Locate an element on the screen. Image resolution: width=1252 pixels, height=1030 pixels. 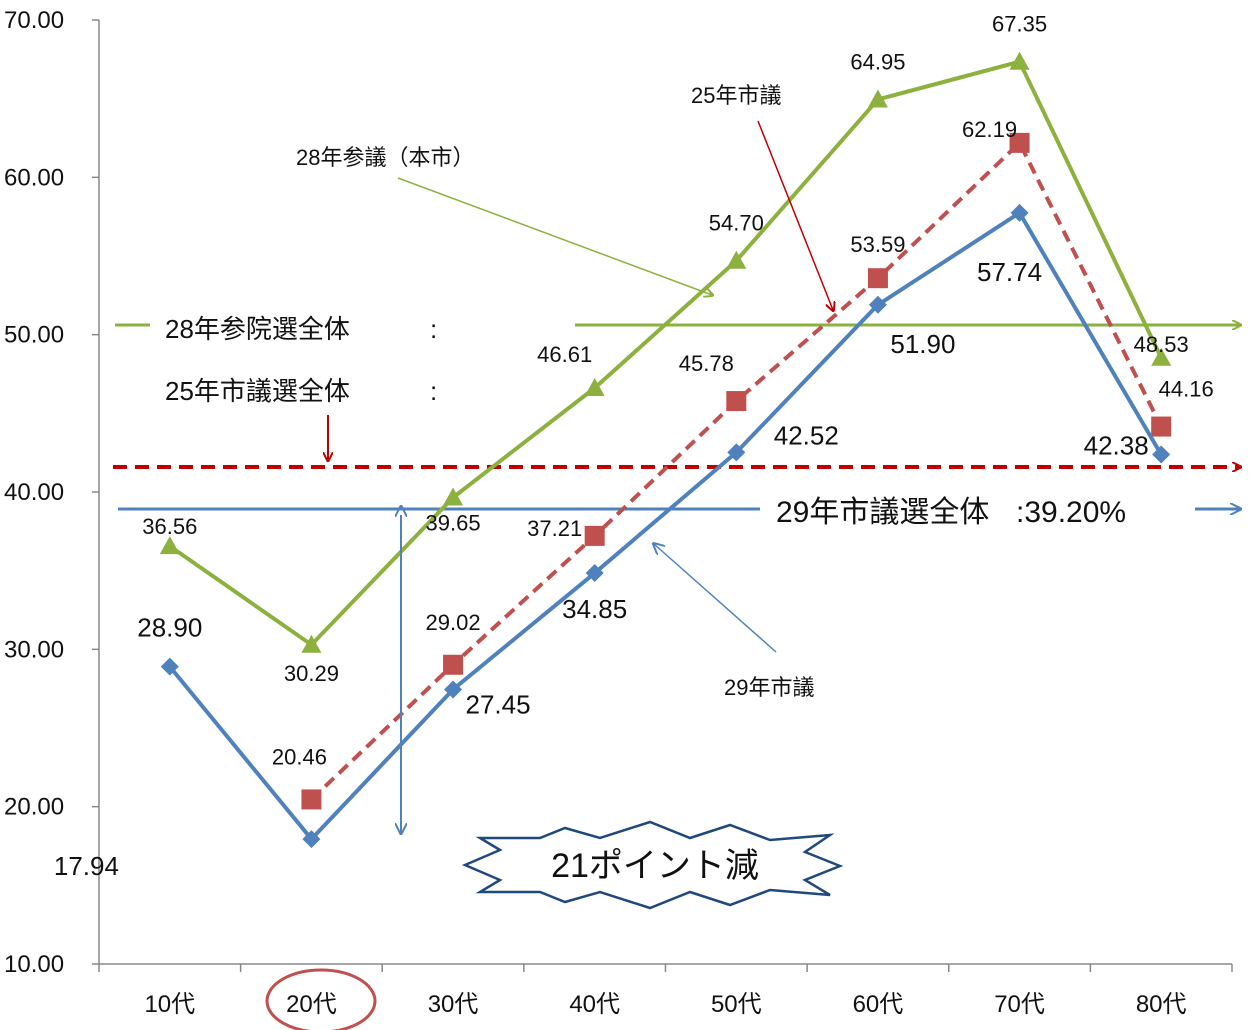
callout-arrow-sangi28 is located at coordinates (554, 236).